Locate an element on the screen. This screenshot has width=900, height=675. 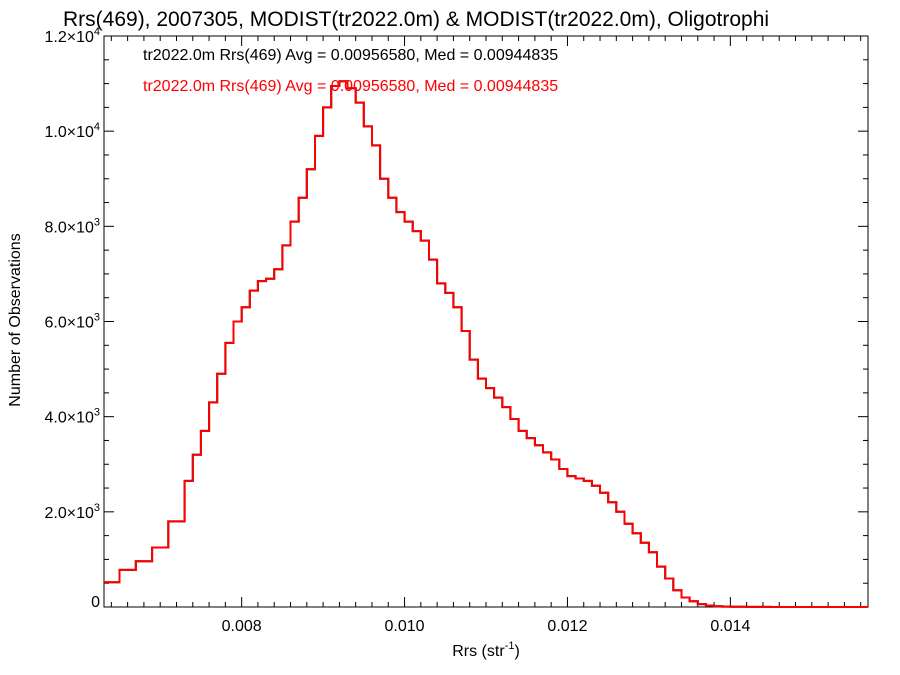
x-tick-label: 0.014 is located at coordinates (730, 626).